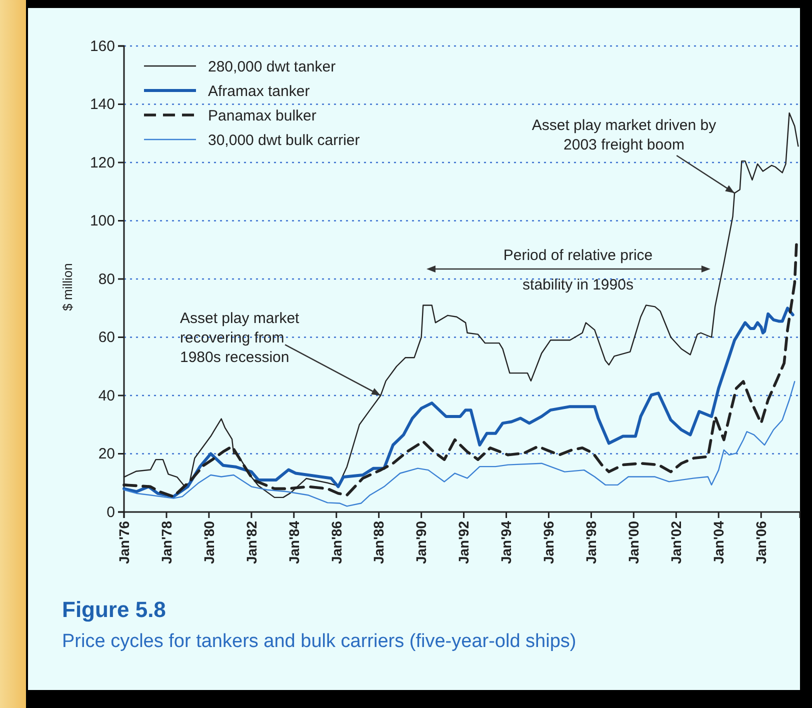 Image resolution: width=812 pixels, height=708 pixels. I want to click on y-tick-label: 40, so click(106, 395).